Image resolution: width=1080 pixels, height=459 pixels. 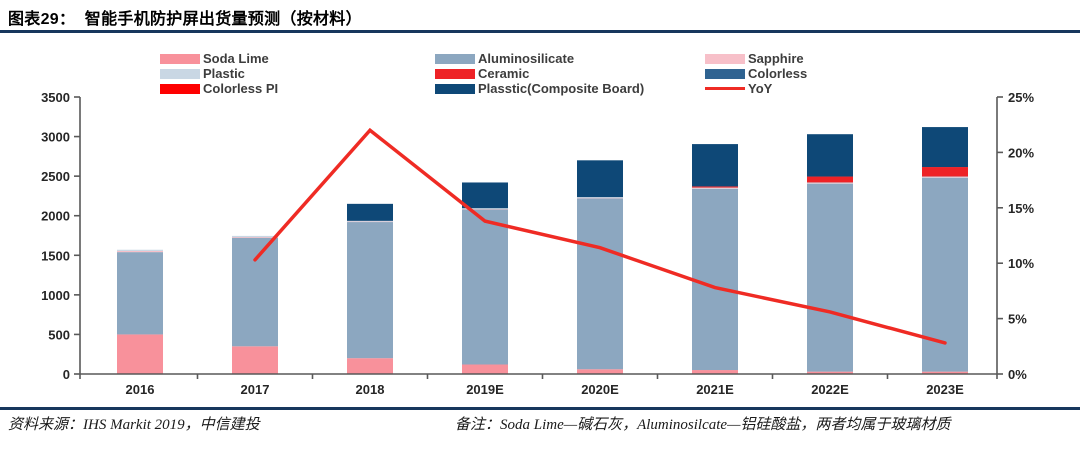 I want to click on legend-label: Soda Lime, so click(x=236, y=58).